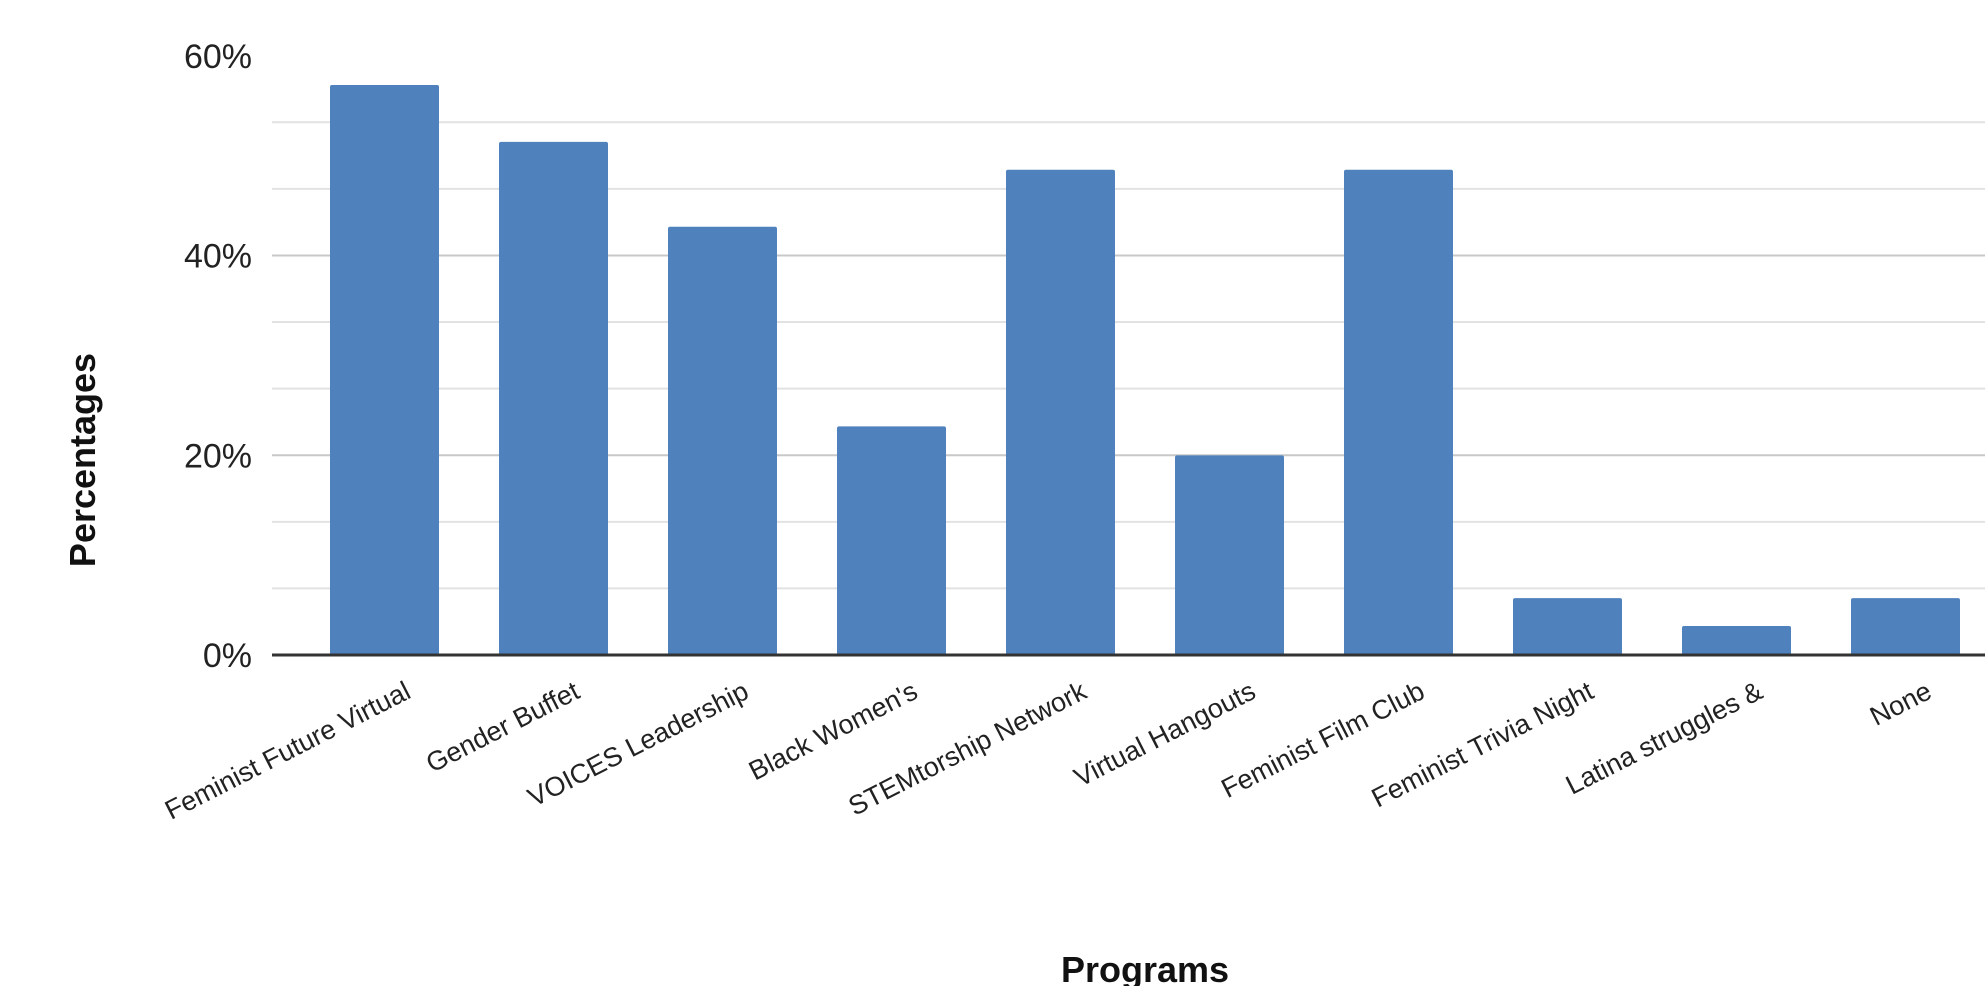  Describe the element at coordinates (218, 57) in the screenshot. I see `y-tick-label: 60%` at that location.